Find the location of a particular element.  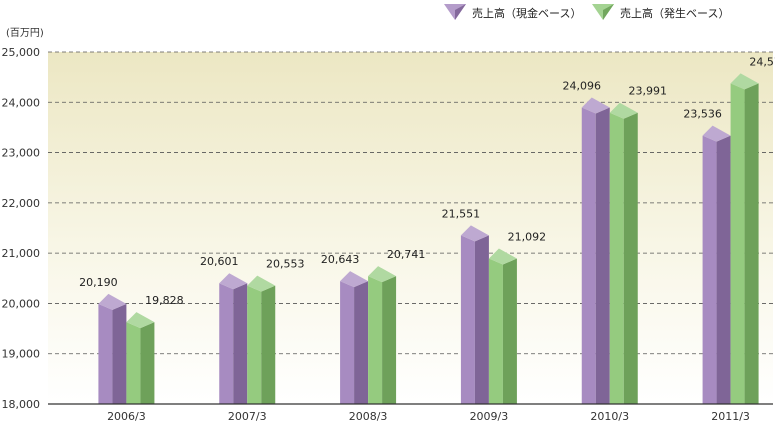

x-tick-label: 2009/3 is located at coordinates (489, 416).